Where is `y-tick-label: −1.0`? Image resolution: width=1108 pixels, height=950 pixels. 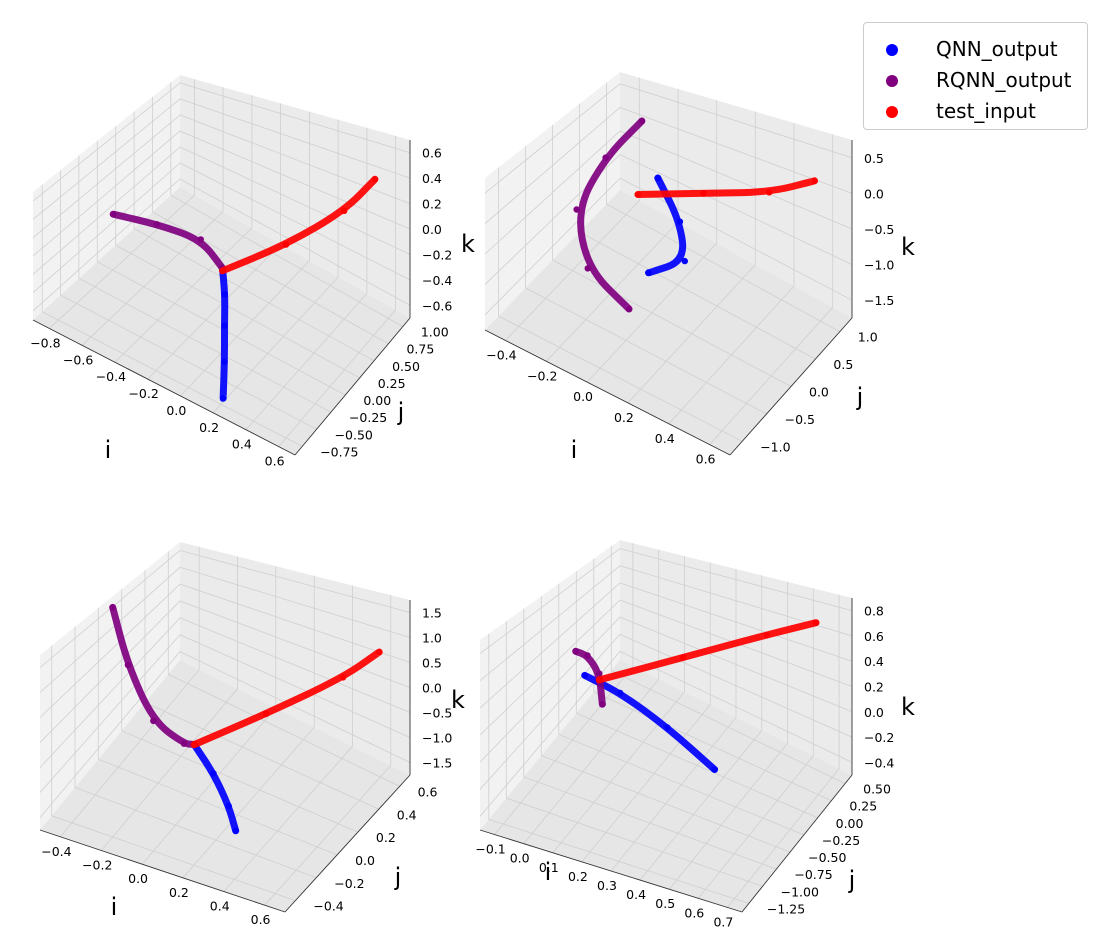 y-tick-label: −1.0 is located at coordinates (775, 446).